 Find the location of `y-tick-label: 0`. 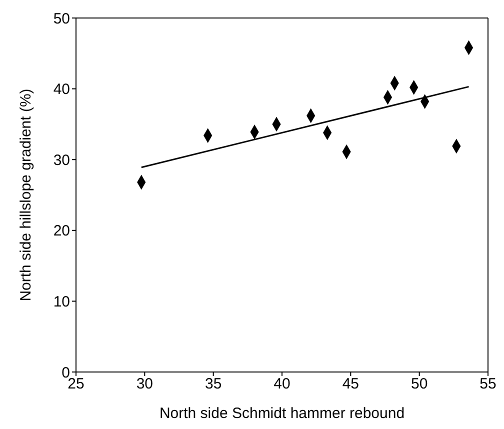

y-tick-label: 0 is located at coordinates (66, 373).